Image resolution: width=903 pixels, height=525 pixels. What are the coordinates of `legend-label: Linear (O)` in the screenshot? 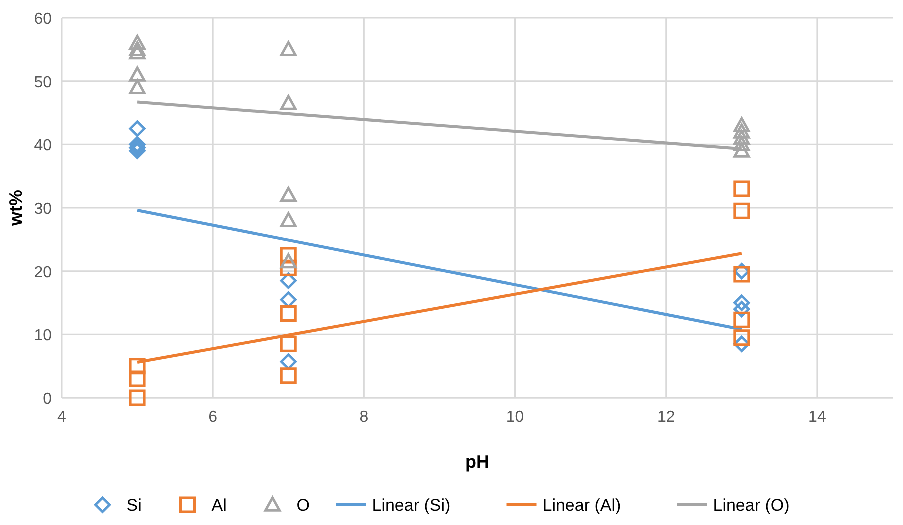 It's located at (751, 505).